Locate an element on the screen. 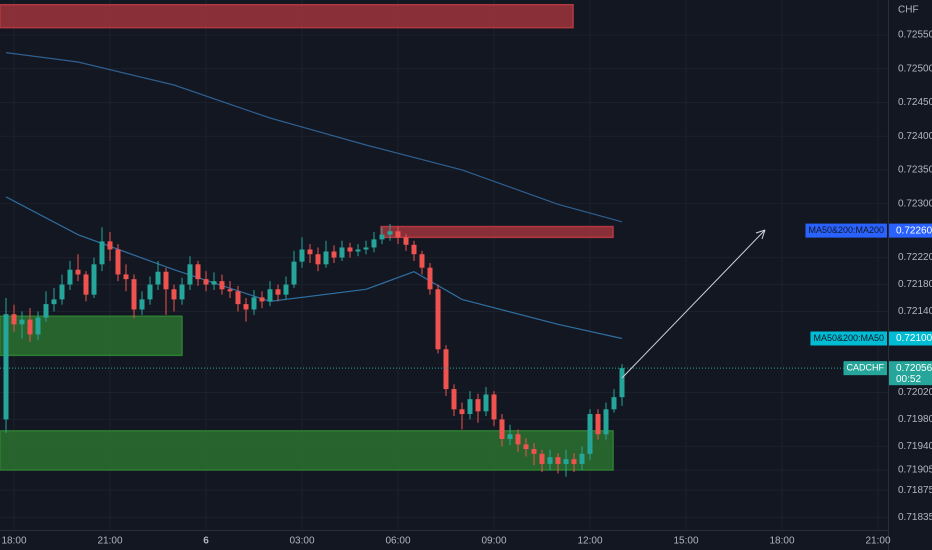 This screenshot has width=932, height=550. y-tick-label: 0.71905 is located at coordinates (915, 470).